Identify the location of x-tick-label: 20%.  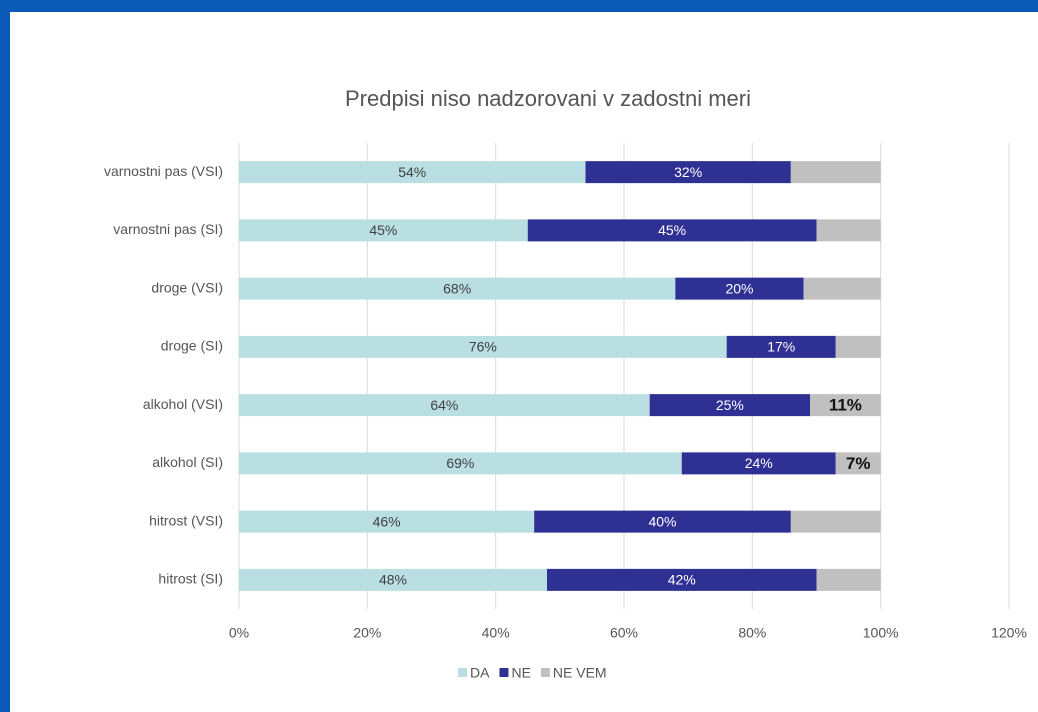
(367, 633).